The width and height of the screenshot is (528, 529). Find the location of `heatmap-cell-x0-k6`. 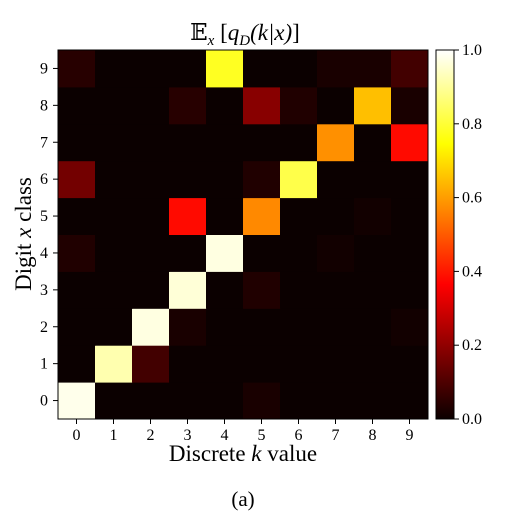

heatmap-cell-x0-k6 is located at coordinates (299, 401).